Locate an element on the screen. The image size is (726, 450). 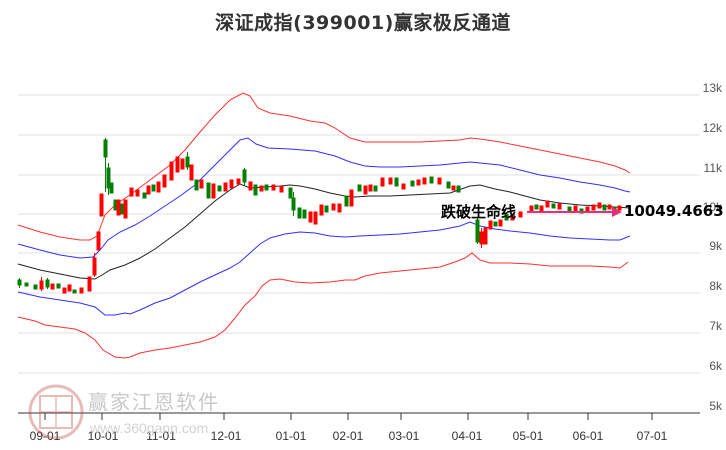
svg-text: 07-01 is located at coordinates (652, 436).